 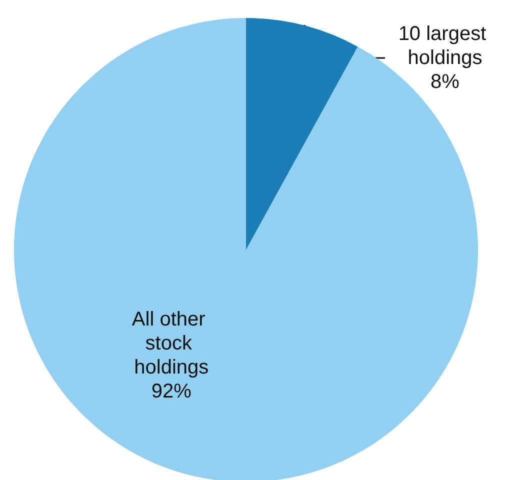 I want to click on data-label: 8%, so click(x=445, y=82).